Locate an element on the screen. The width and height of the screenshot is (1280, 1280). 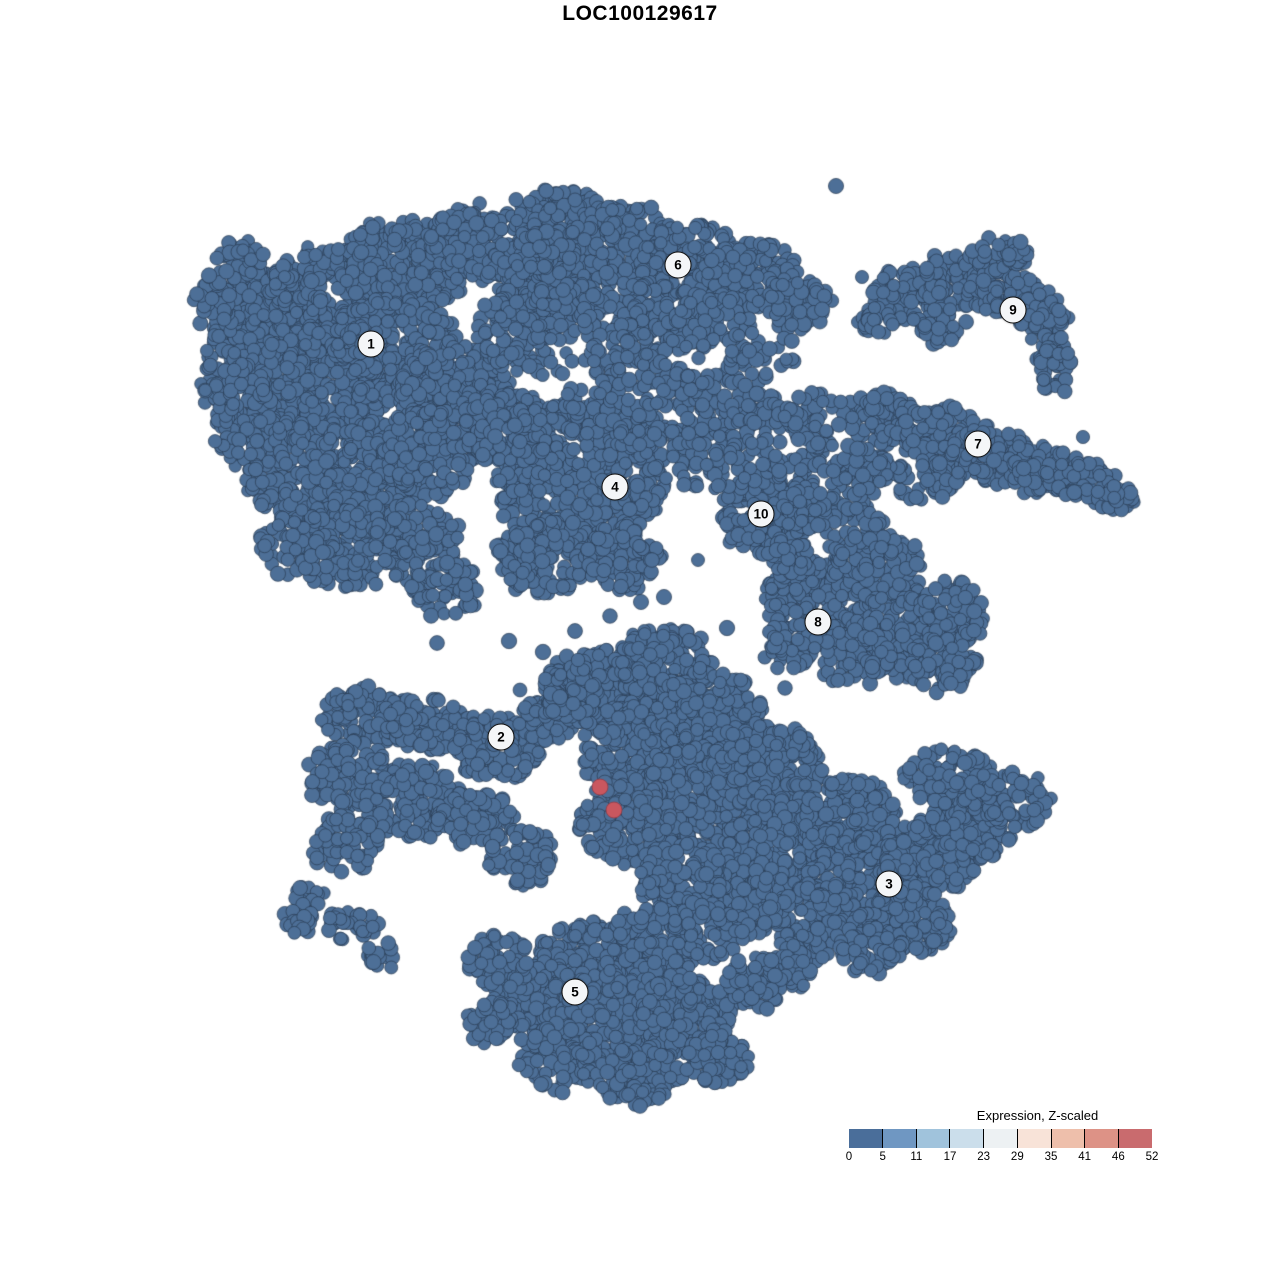
legend-tick-23: 23 is located at coordinates (984, 1157).